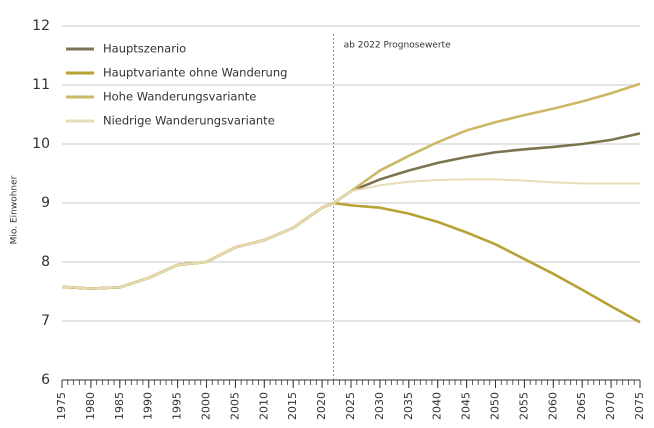  Describe the element at coordinates (45, 321) in the screenshot. I see `y-tick-label: 7` at that location.